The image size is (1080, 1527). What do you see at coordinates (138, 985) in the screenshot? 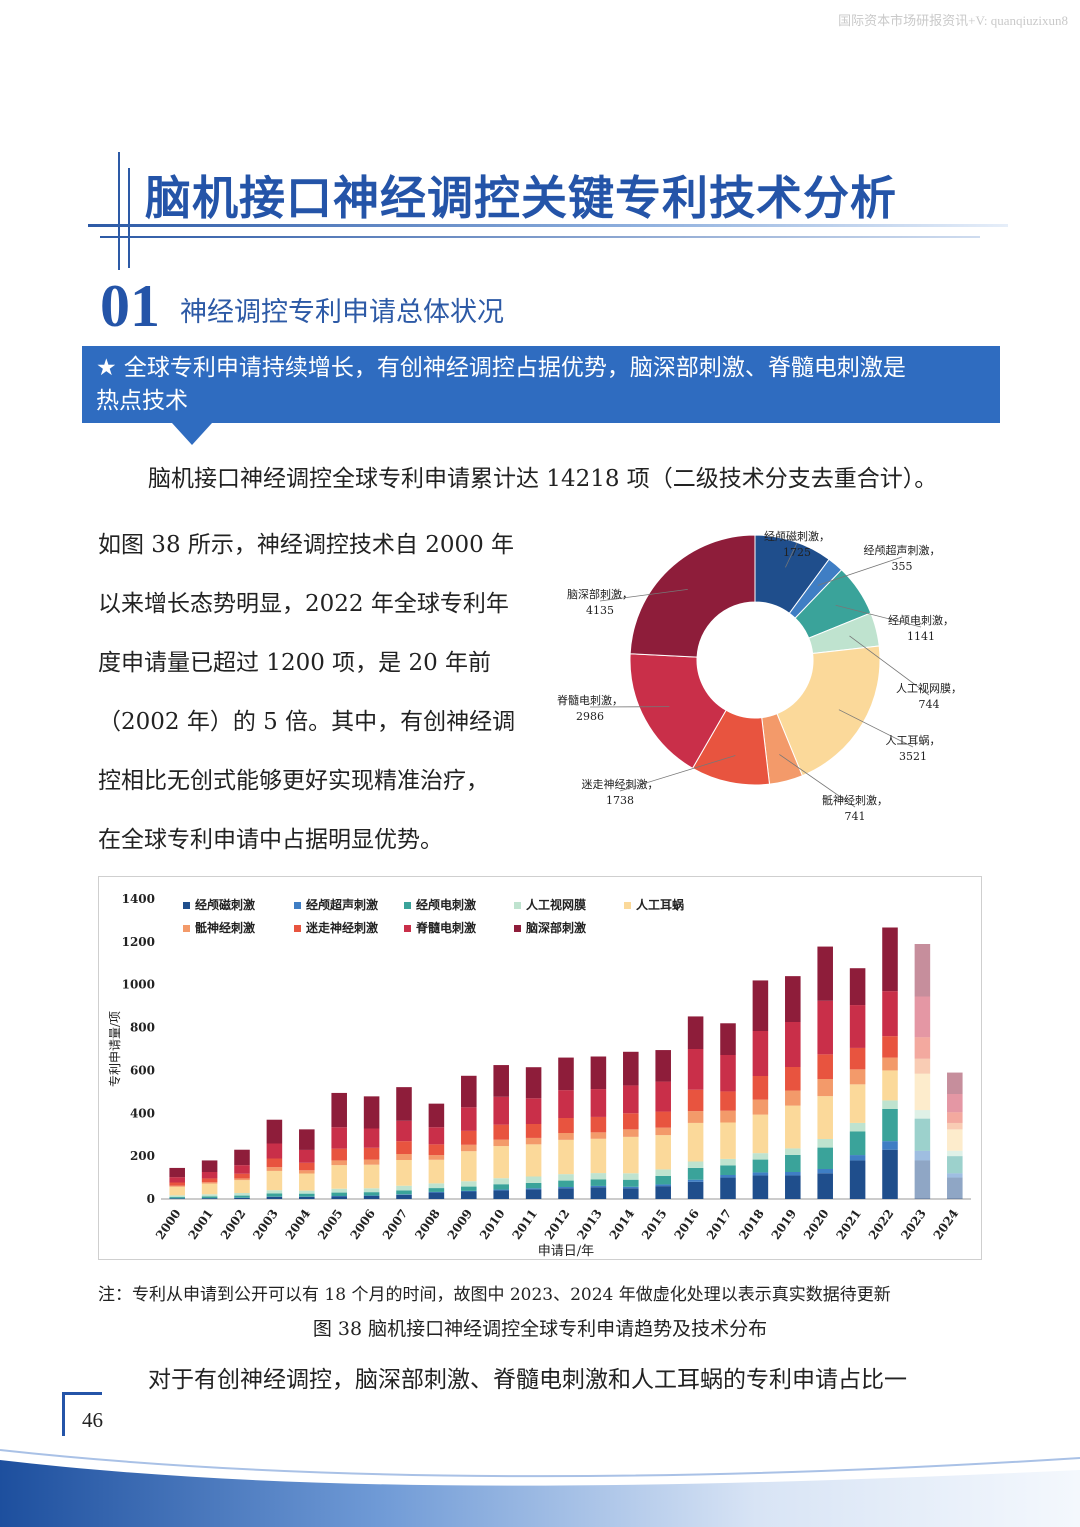
I see `y-tick-label: 1000` at bounding box center [138, 985].